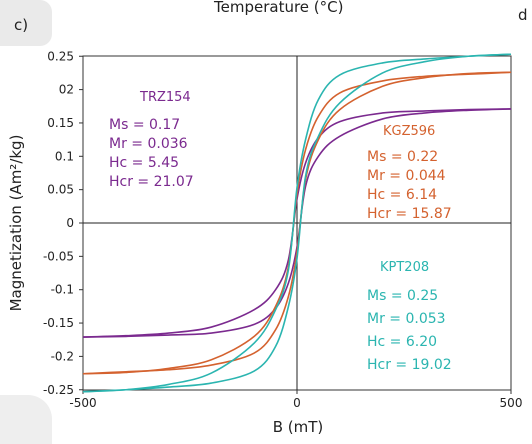 The image size is (532, 444). I want to click on x-axis-label: B (mT), so click(298, 427).